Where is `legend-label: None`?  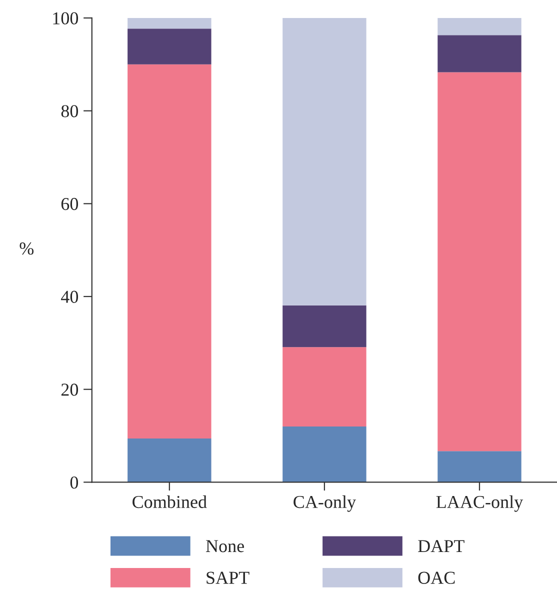
legend-label: None is located at coordinates (225, 546).